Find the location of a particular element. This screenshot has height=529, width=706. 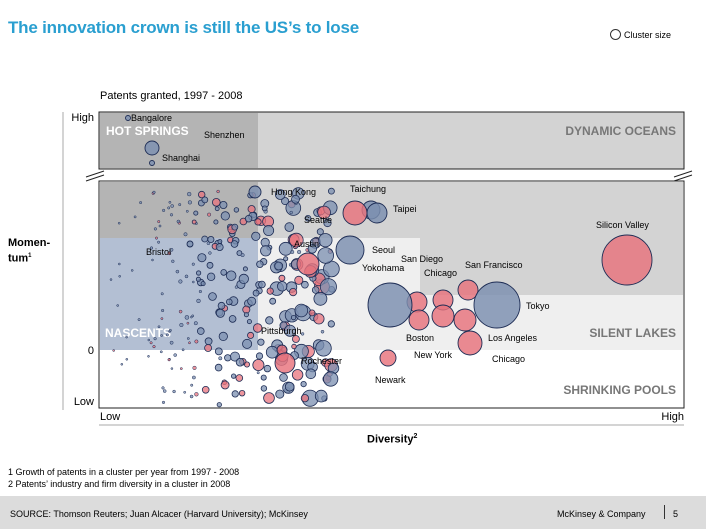

cluster-label-san-diego: San Diego is located at coordinates (422, 259).